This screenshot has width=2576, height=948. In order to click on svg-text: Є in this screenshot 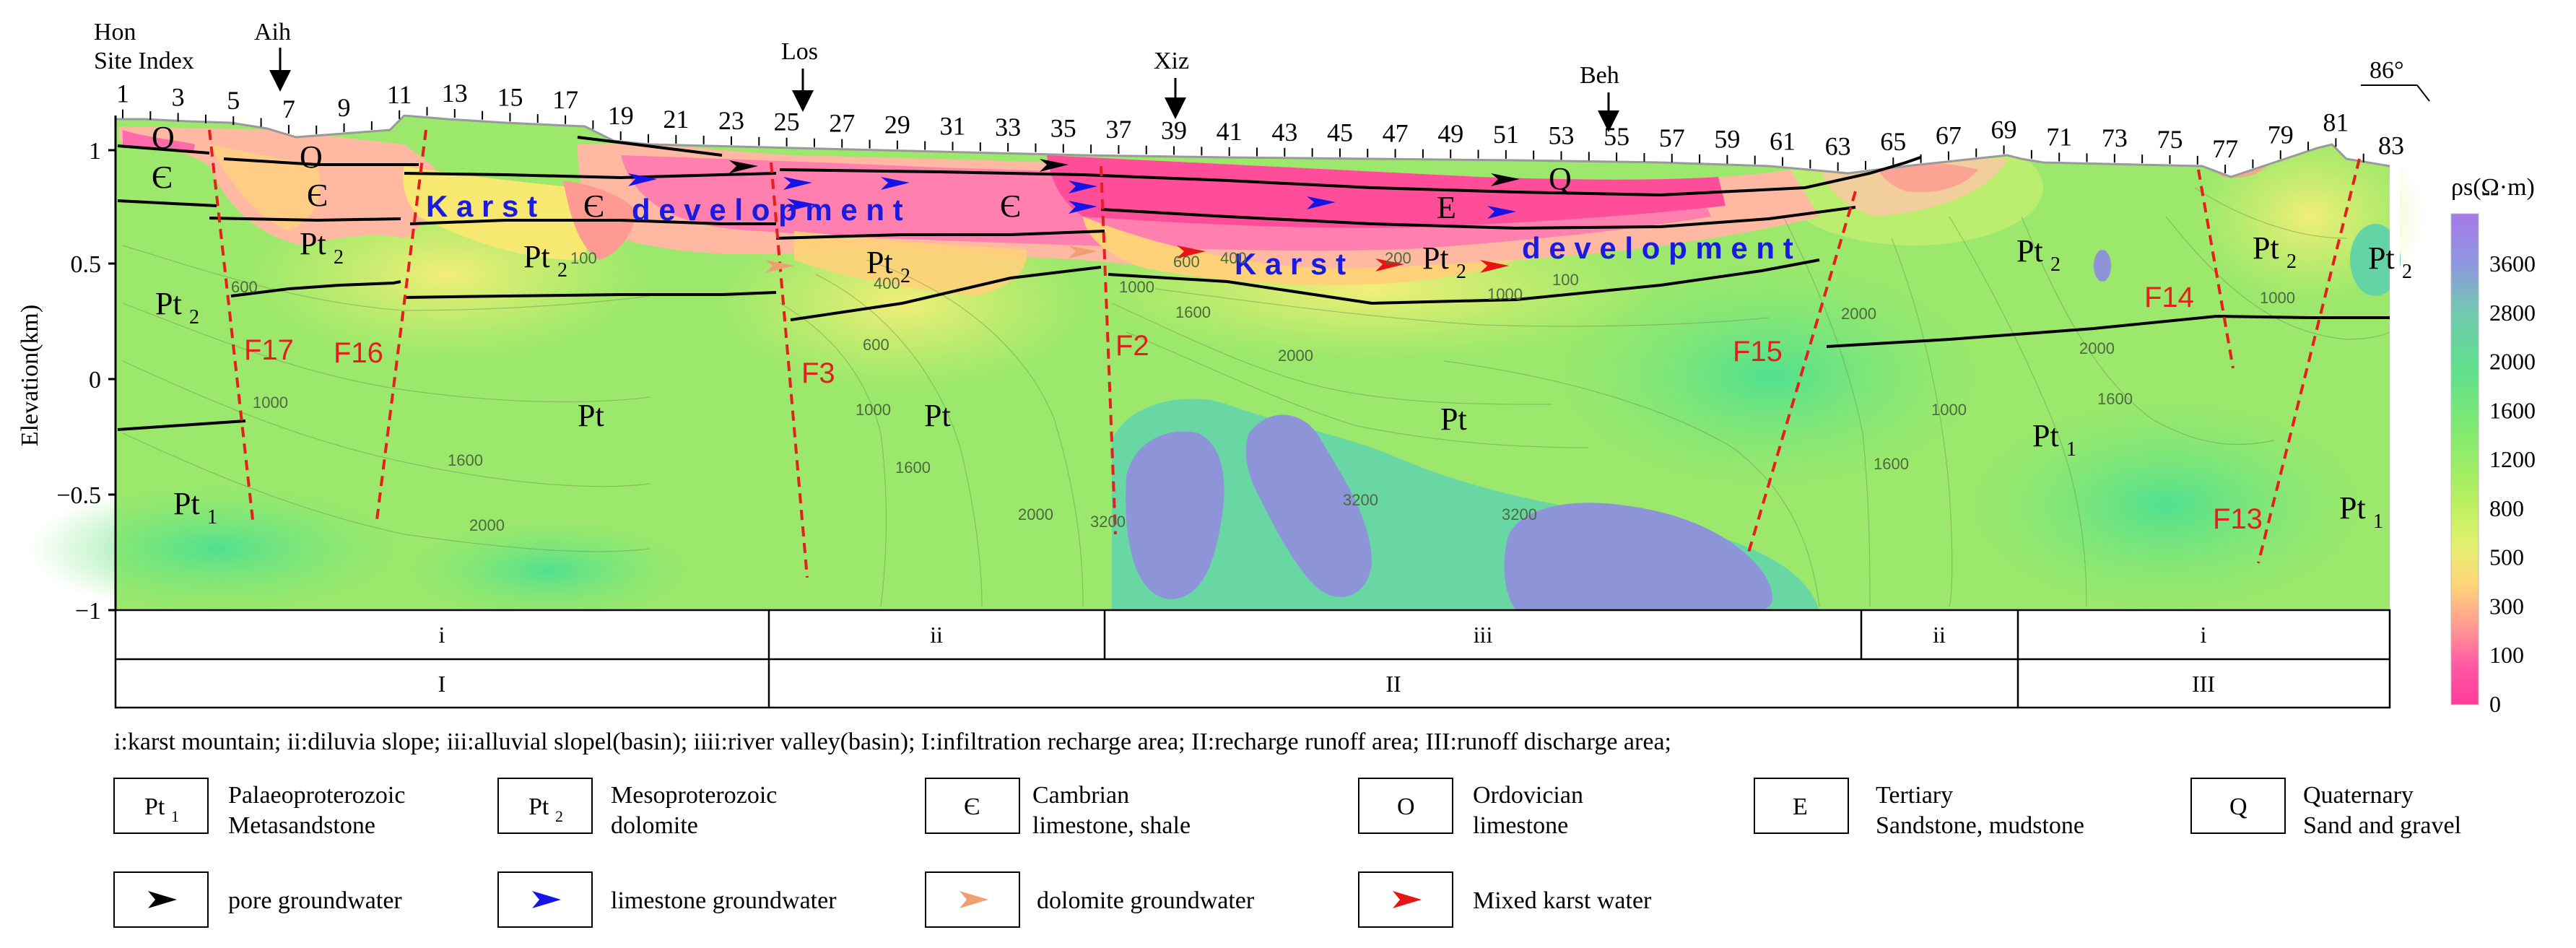, I will do `click(972, 806)`.